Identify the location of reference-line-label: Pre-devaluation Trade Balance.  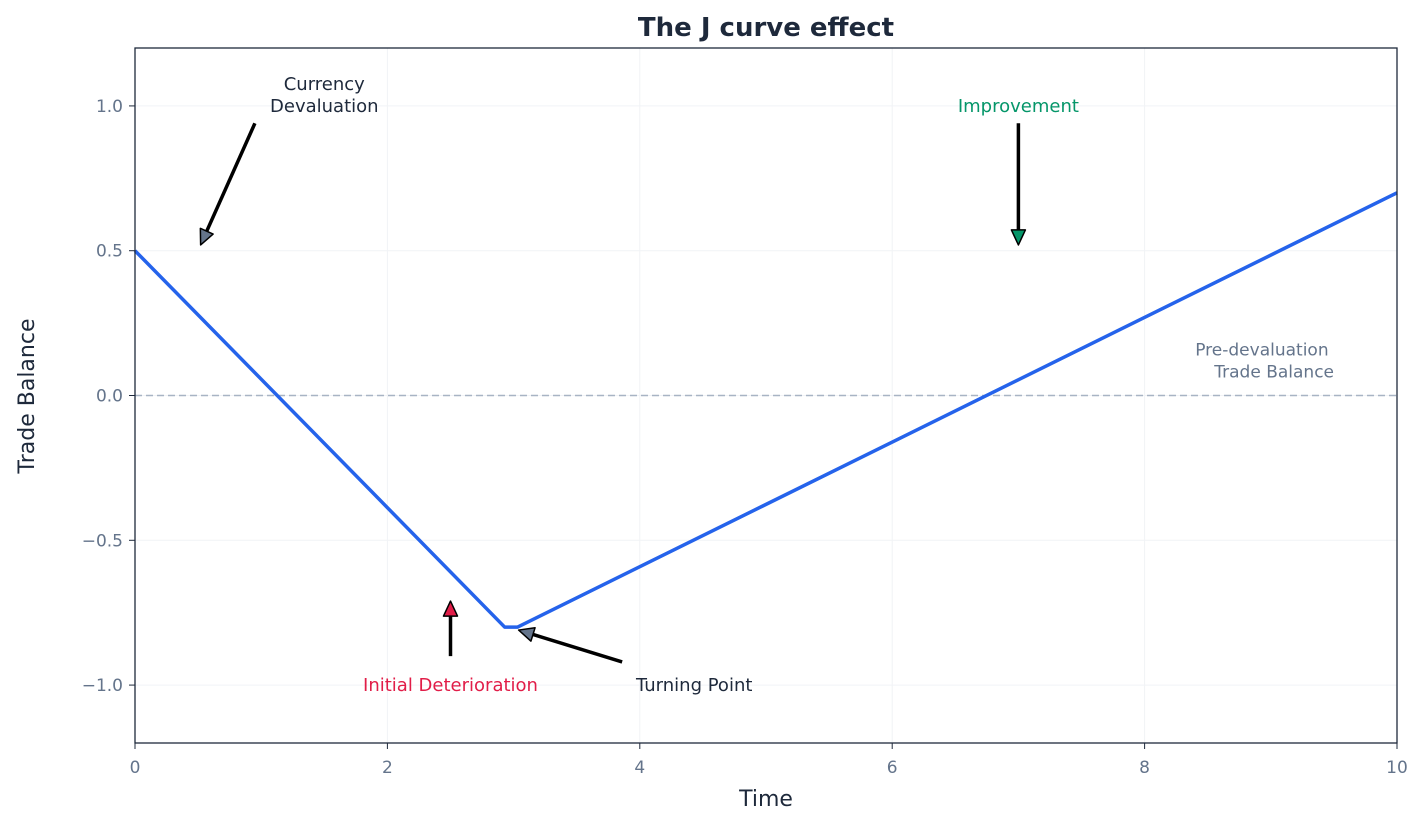
(1264, 362).